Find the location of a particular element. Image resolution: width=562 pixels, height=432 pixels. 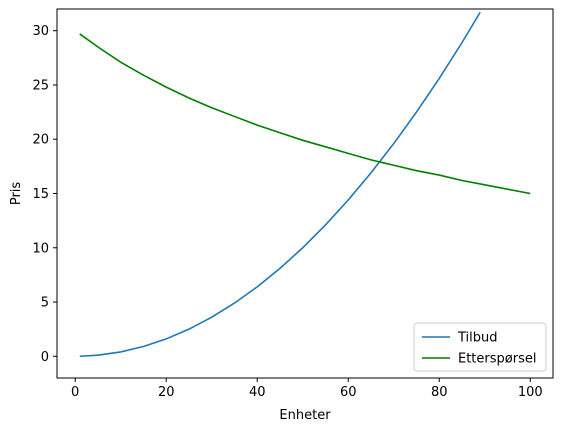

y-tick-label: 15 is located at coordinates (40, 194).